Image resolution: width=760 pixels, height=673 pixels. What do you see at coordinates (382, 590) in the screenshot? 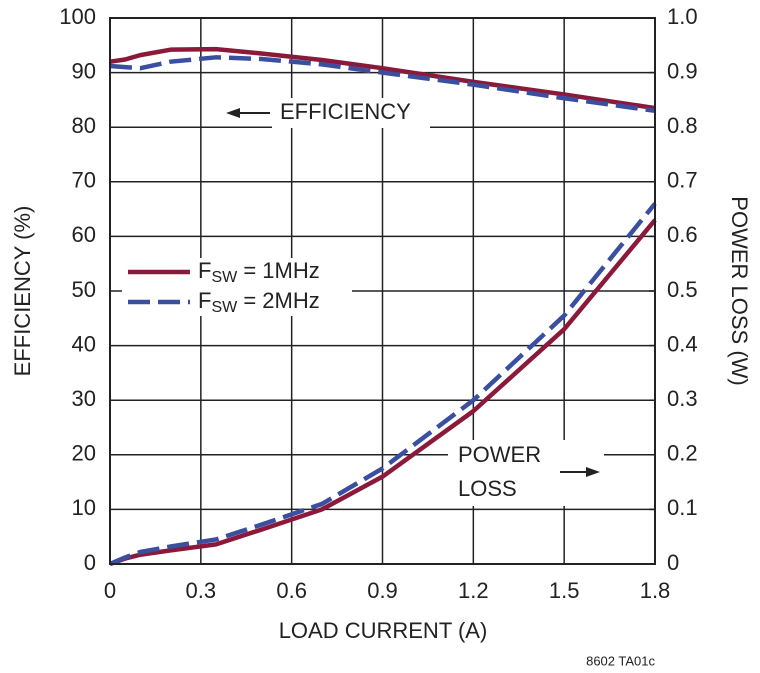
I see `x-tick-label: 0.9` at bounding box center [382, 590].